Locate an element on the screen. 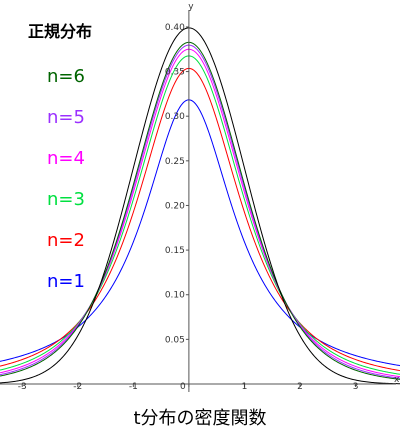 Image resolution: width=400 pixels, height=430 pixels. y-tick-label: 0.30 is located at coordinates (175, 117).